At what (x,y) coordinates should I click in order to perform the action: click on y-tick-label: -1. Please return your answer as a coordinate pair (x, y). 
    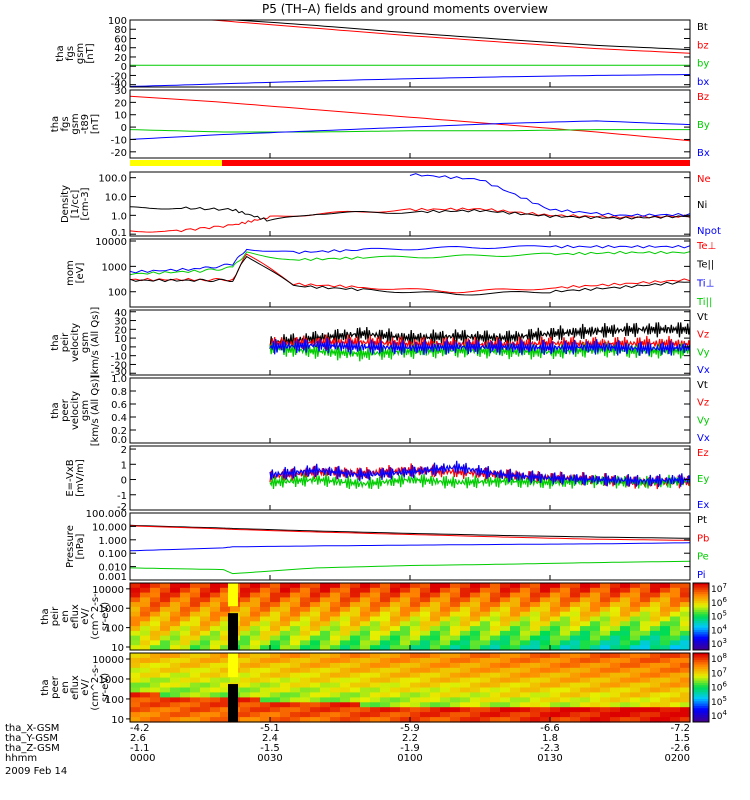
    Looking at the image, I should click on (122, 496).